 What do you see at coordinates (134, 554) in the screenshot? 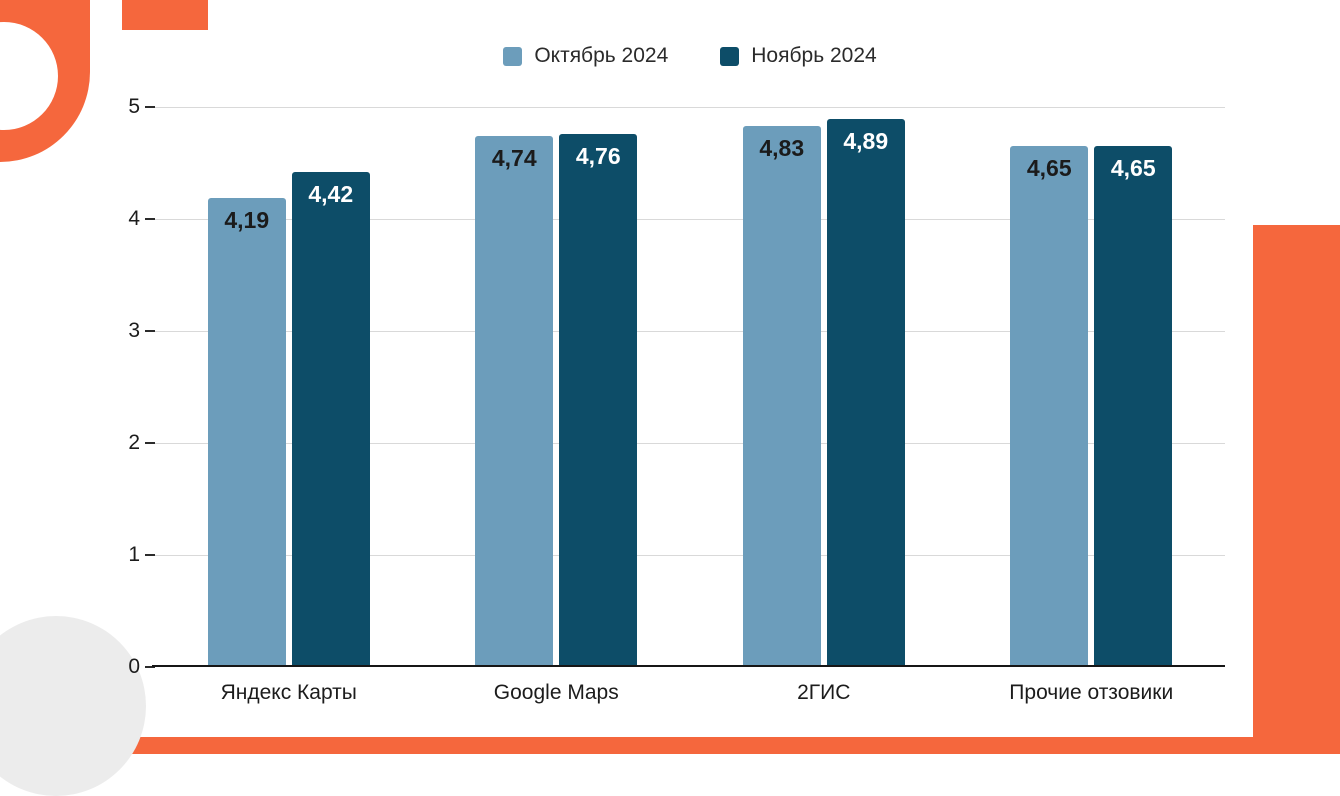
I see `y-tick-label: 1` at bounding box center [134, 554].